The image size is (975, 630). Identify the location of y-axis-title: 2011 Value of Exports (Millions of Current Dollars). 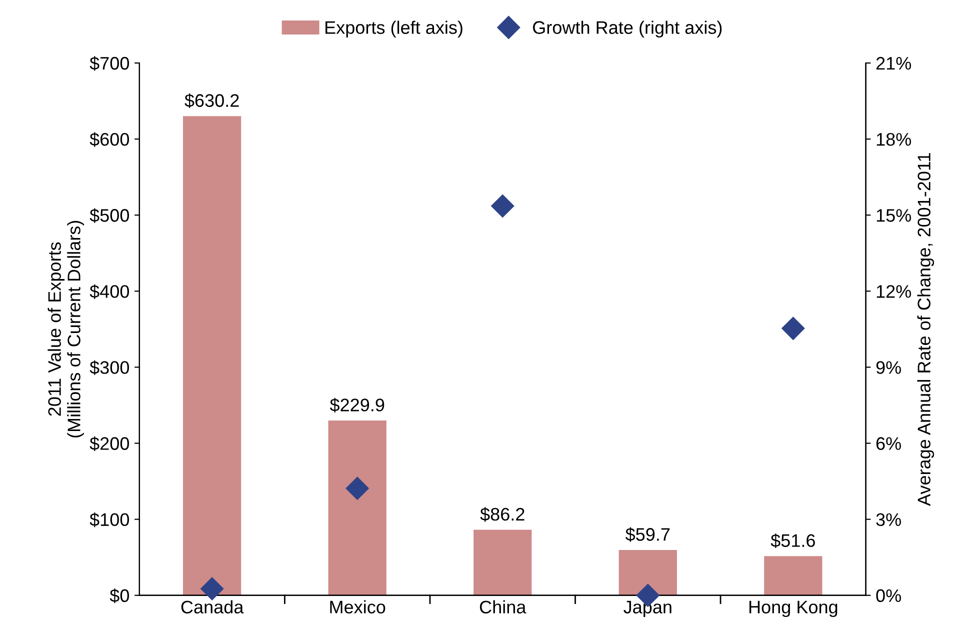
(66, 329).